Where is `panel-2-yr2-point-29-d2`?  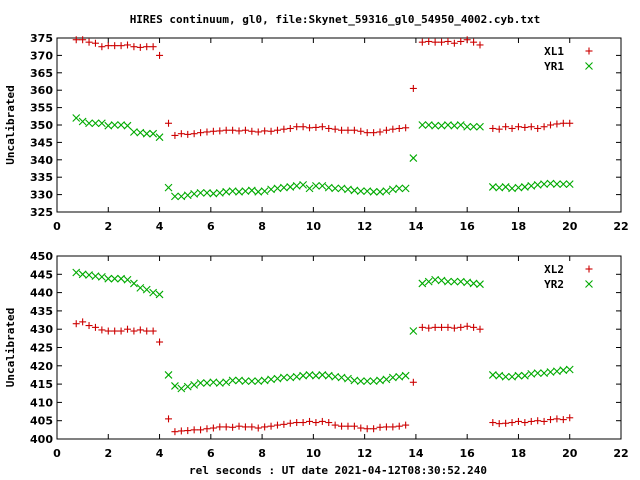
panel-2-yr2-point-29-d2 is located at coordinates (264, 380).